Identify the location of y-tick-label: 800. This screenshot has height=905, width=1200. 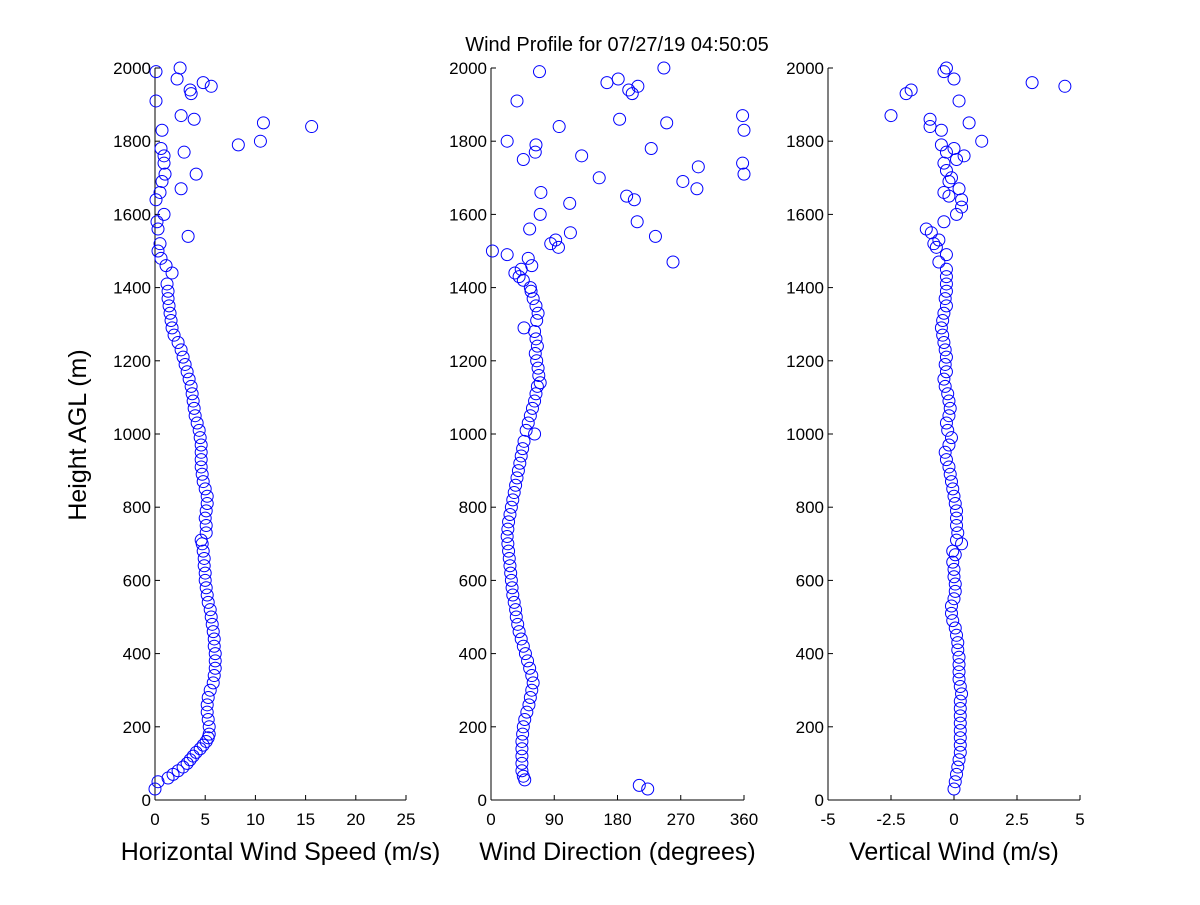
(473, 507).